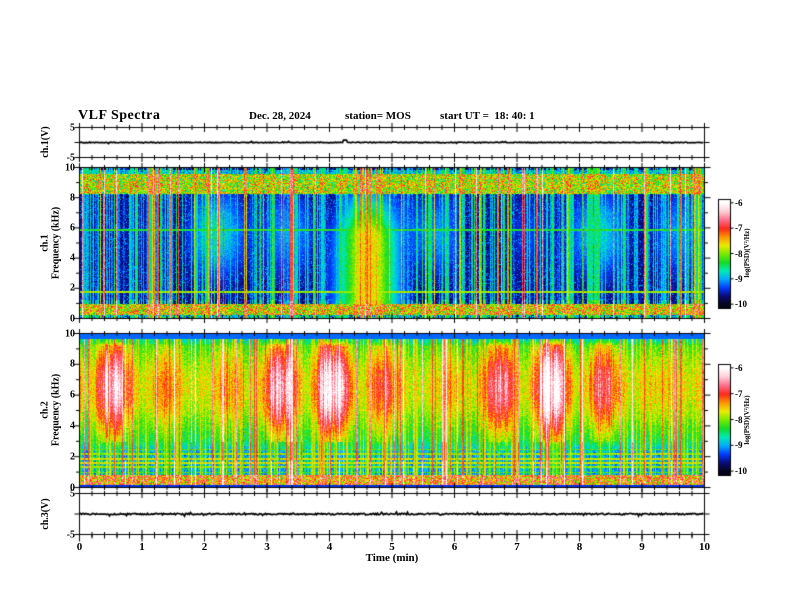  Describe the element at coordinates (642, 547) in the screenshot. I see `tick-label: 9` at that location.